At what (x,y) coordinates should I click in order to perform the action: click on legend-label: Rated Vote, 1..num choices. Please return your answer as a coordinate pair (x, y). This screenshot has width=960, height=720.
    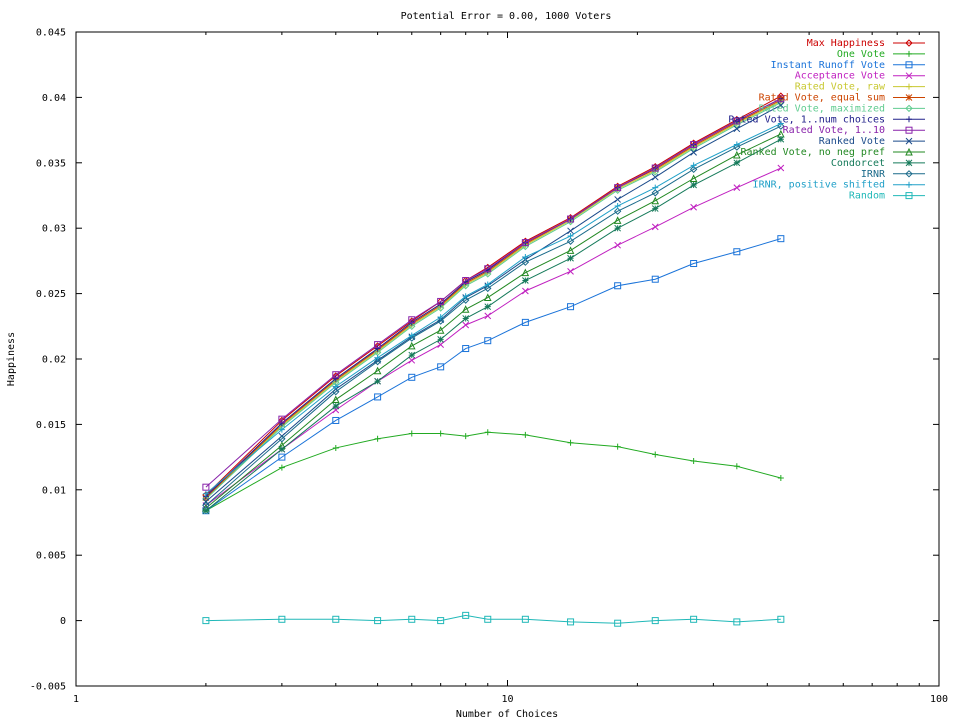
    Looking at the image, I should click on (806, 119).